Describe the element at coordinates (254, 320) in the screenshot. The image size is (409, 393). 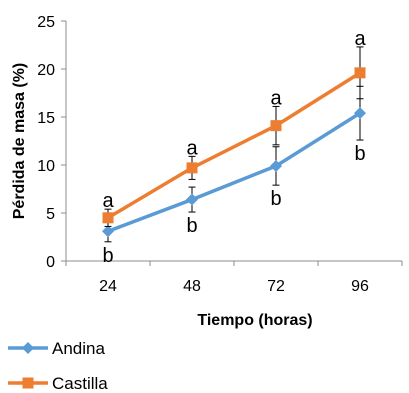
I see `x-axis-title: Tiempo (horas)` at that location.